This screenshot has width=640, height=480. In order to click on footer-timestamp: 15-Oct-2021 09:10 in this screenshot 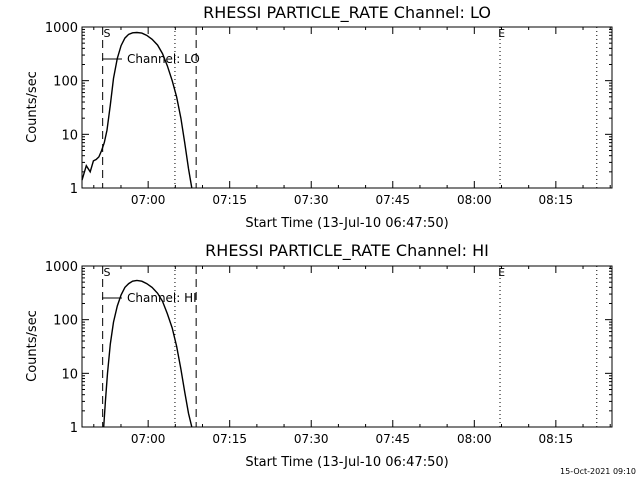, I will do `click(598, 471)`.